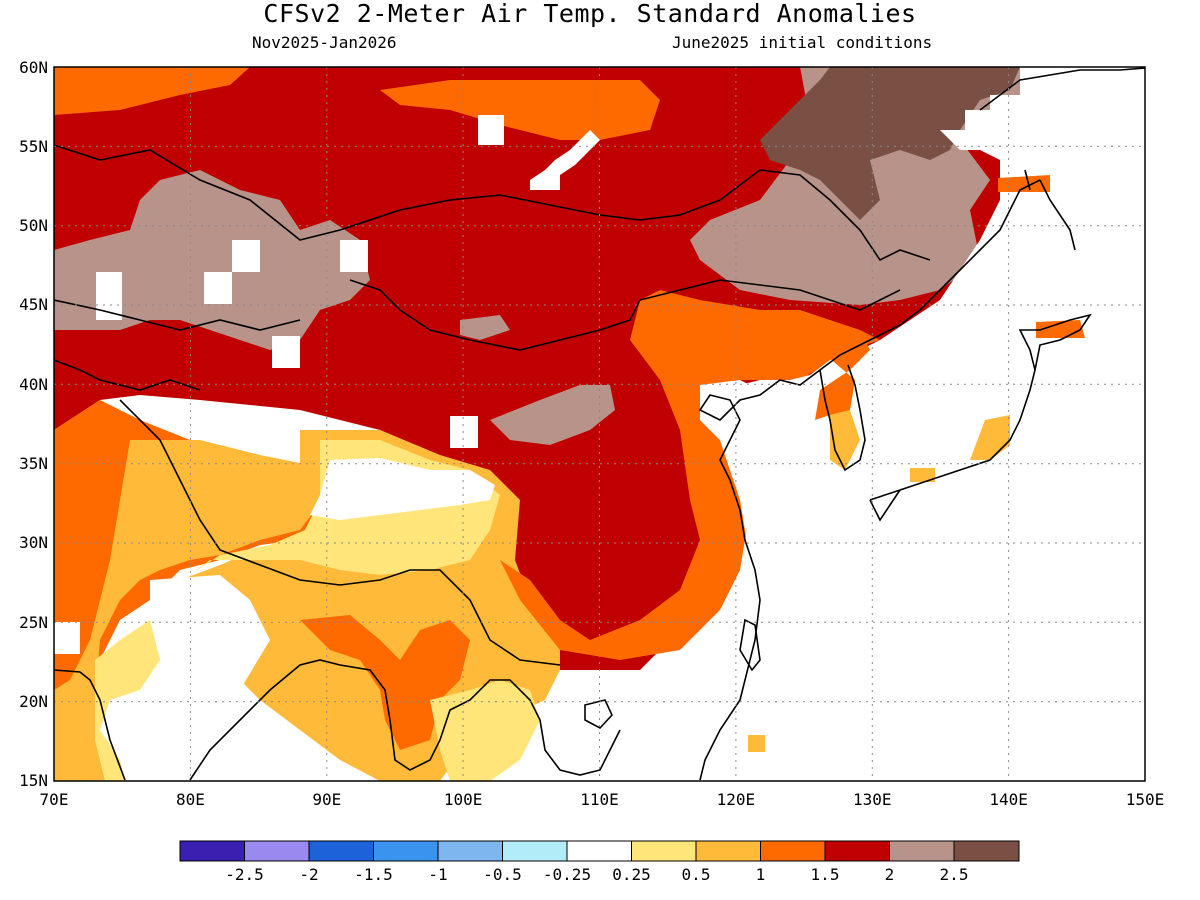 The height and width of the screenshot is (900, 1200). Describe the element at coordinates (890, 874) in the screenshot. I see `colorbar-label: 2` at that location.